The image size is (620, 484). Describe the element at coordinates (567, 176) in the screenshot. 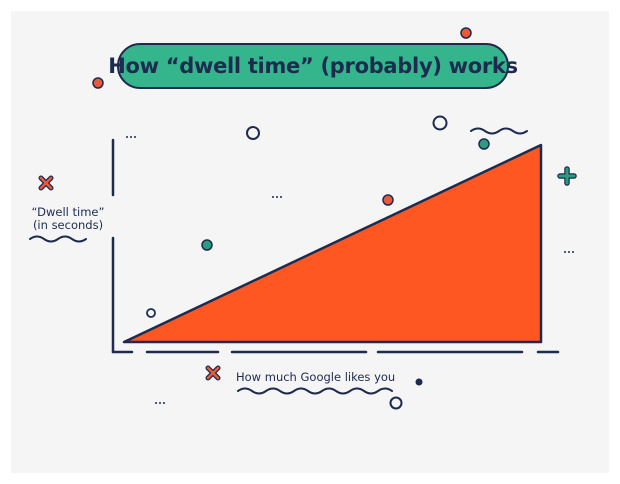

I see `plus-icon` at that location.